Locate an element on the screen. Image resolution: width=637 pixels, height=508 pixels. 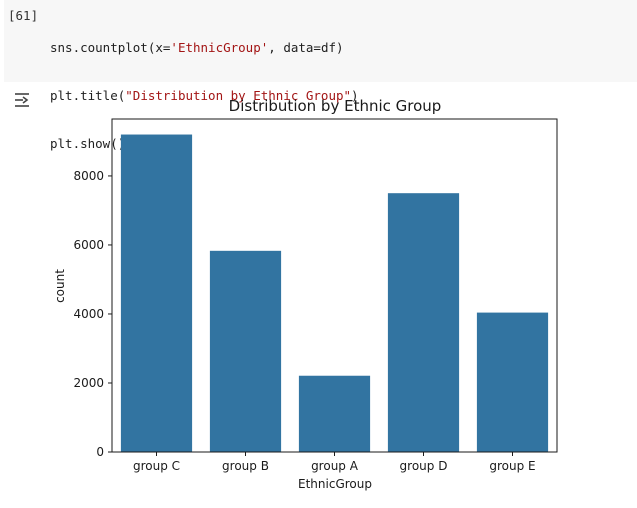
y-tick-label: 4000 is located at coordinates (88, 314).